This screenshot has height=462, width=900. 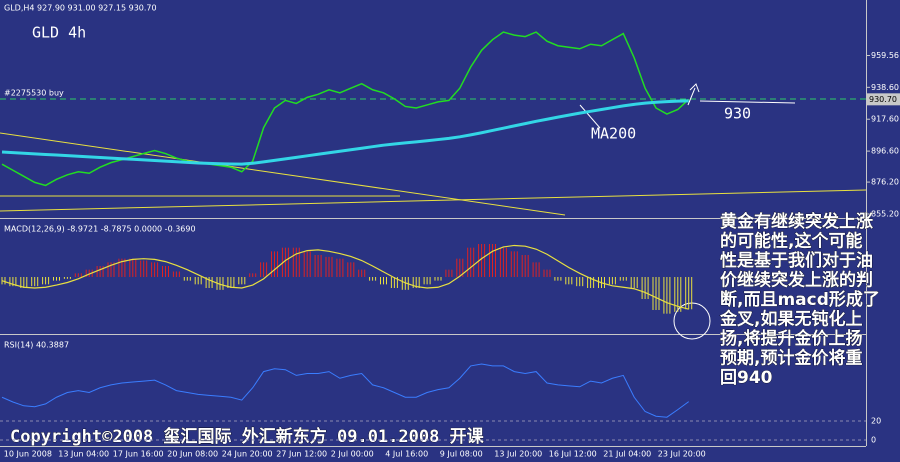 I want to click on x-tick-label: 13 Jun 04:00, so click(x=83, y=454).